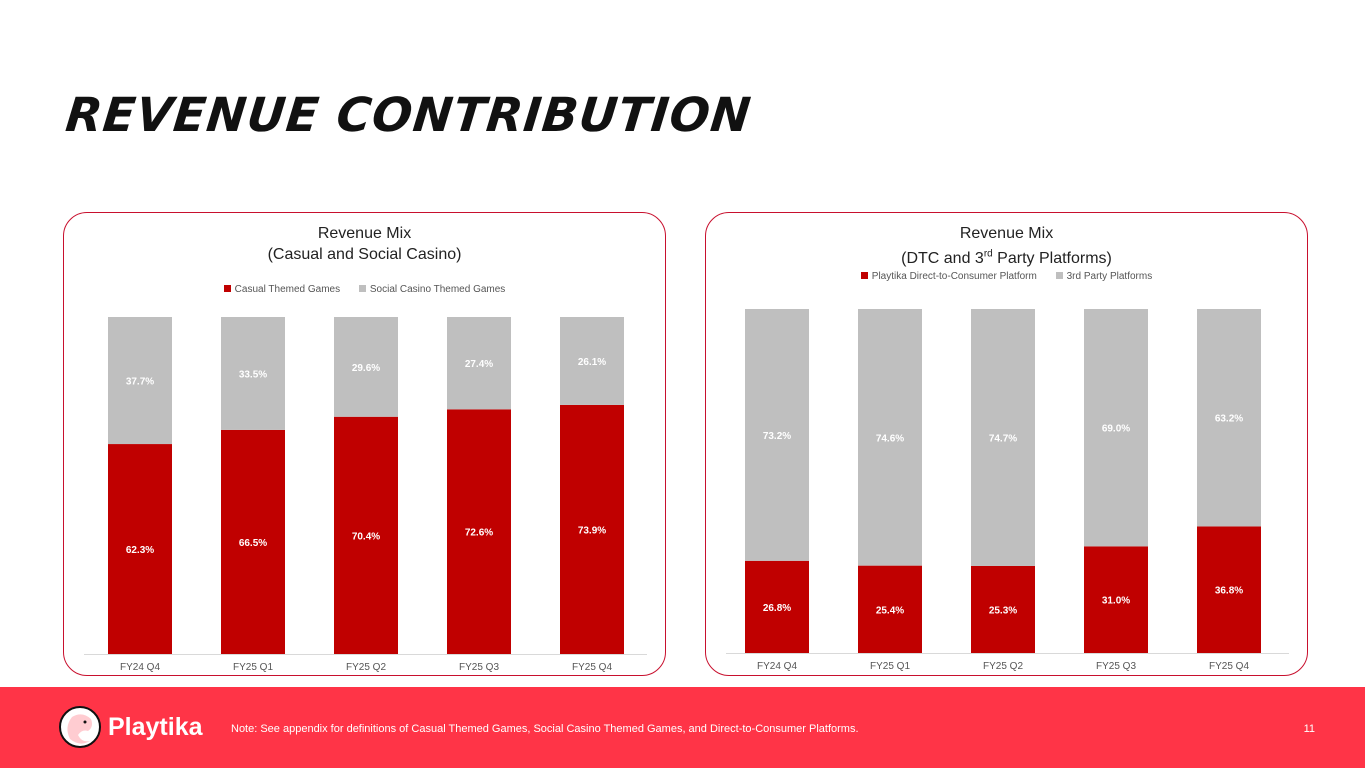 The height and width of the screenshot is (768, 1365). I want to click on data-label: 73.2%, so click(777, 436).